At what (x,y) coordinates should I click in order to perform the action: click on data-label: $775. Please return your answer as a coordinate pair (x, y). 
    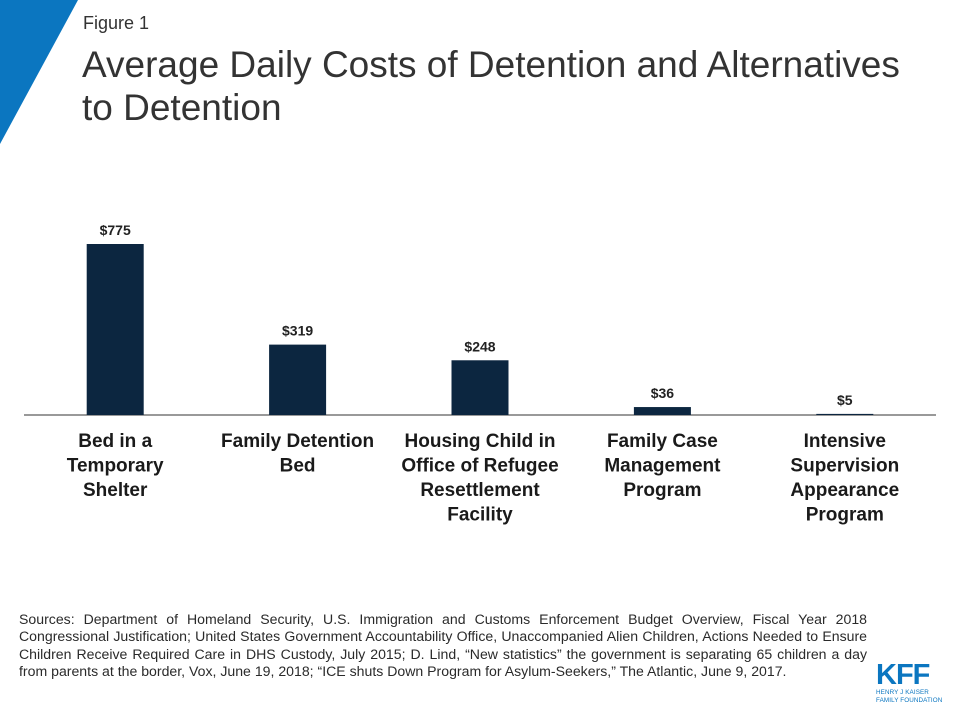
    Looking at the image, I should click on (115, 230).